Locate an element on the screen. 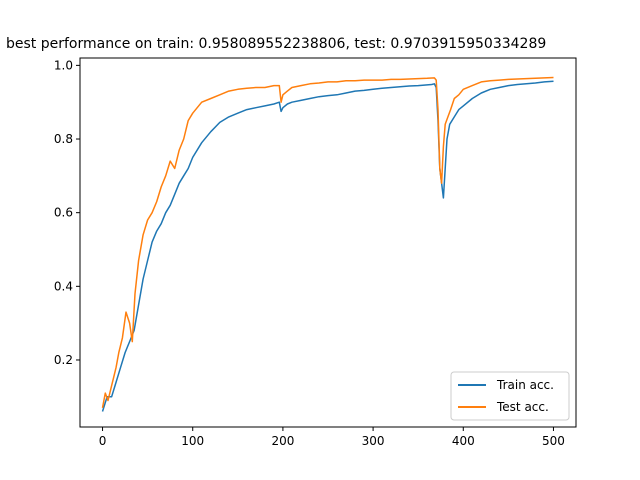 The width and height of the screenshot is (640, 480). x-tick-label: 200 is located at coordinates (282, 441).